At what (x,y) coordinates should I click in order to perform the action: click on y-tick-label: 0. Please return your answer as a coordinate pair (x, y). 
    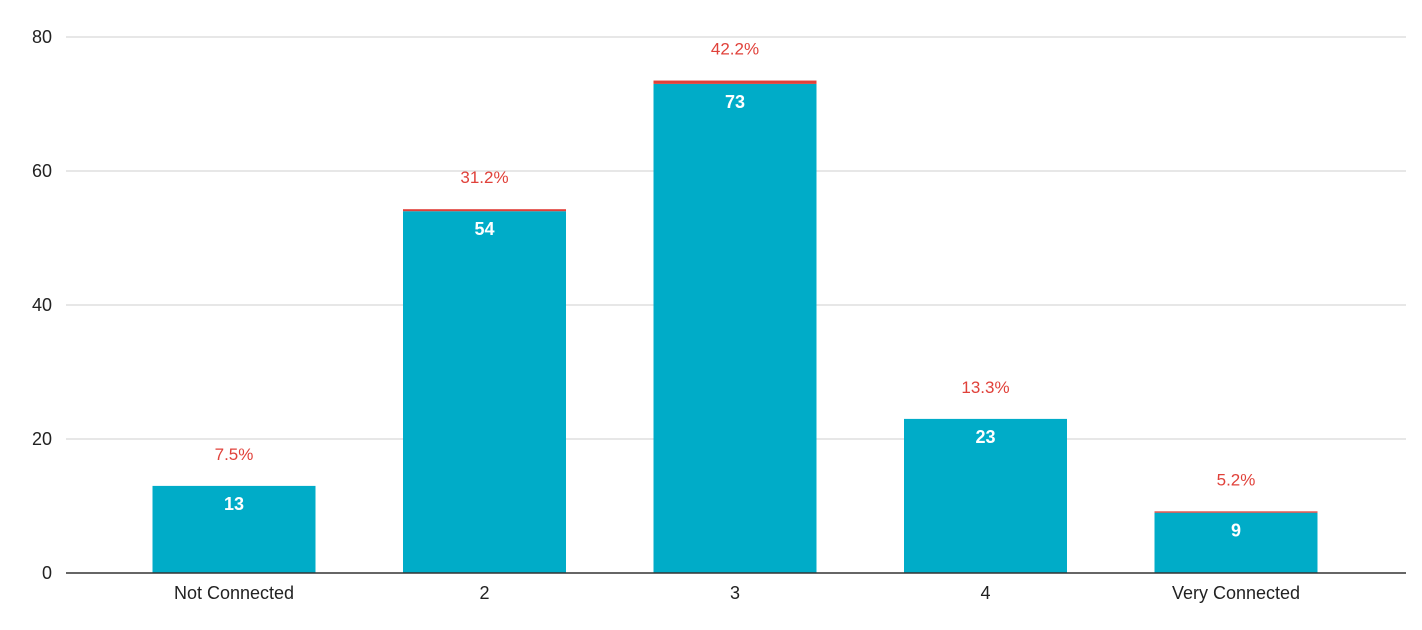
    Looking at the image, I should click on (47, 573).